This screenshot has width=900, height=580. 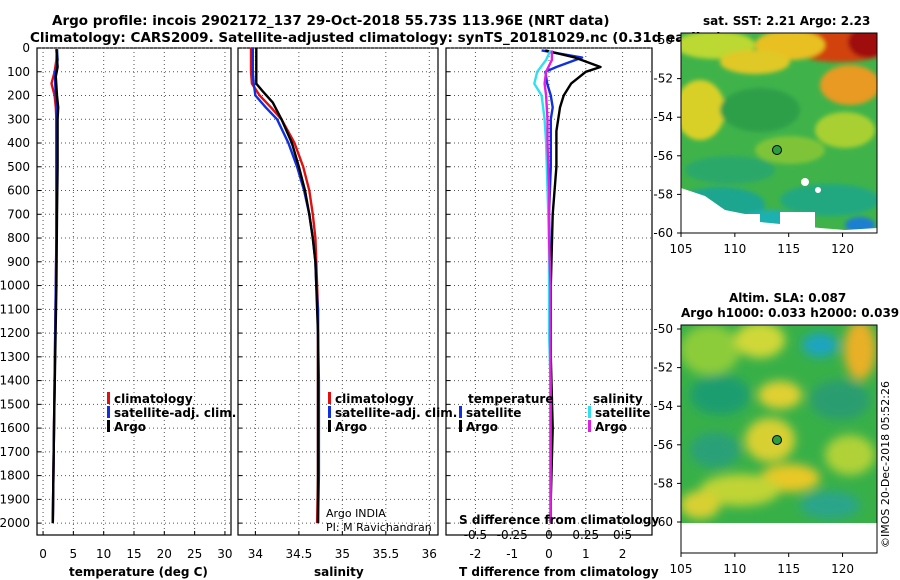 I want to click on x-tick-label: 20, so click(x=164, y=554).